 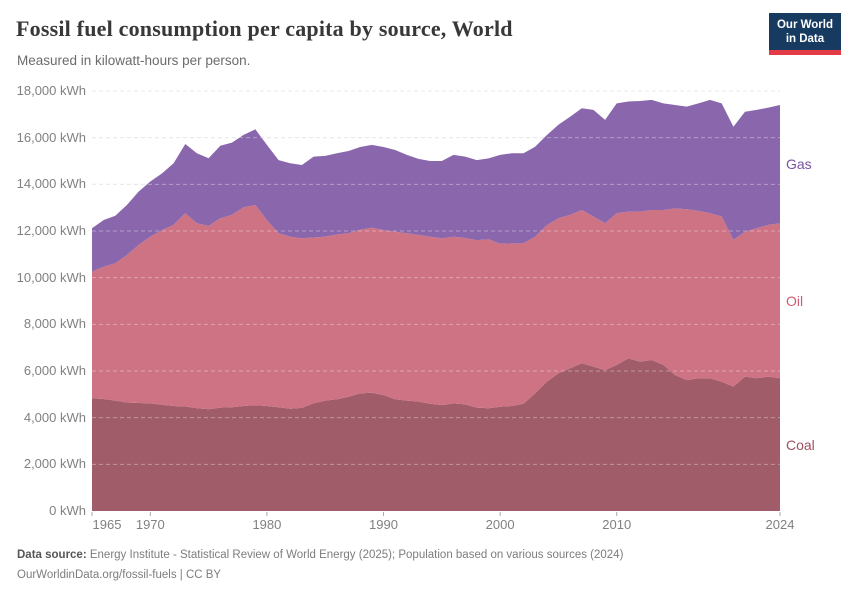 What do you see at coordinates (134, 60) in the screenshot?
I see `page-subtitle: Measured in kilowatt-hours per person.` at bounding box center [134, 60].